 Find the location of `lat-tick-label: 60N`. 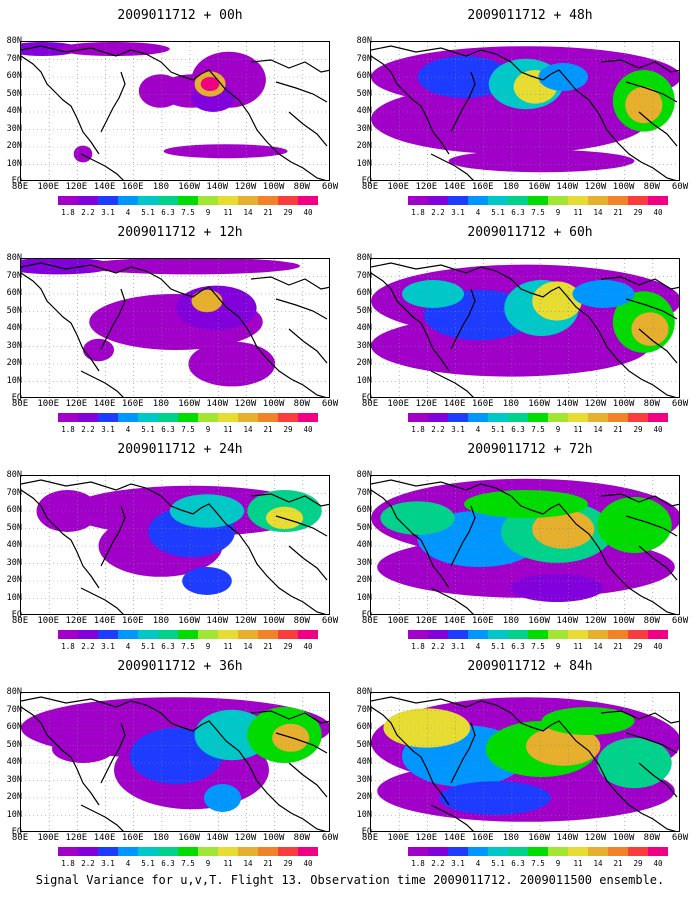

lat-tick-label: 60N is located at coordinates (14, 76).